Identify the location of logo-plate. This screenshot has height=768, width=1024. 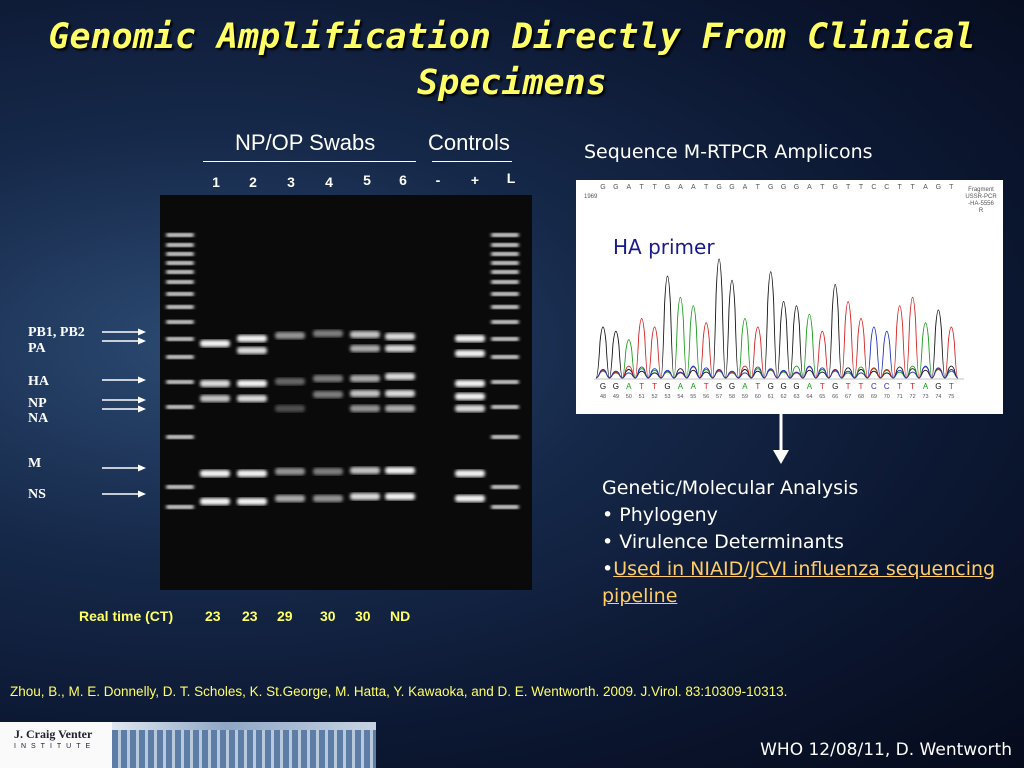
(56, 745).